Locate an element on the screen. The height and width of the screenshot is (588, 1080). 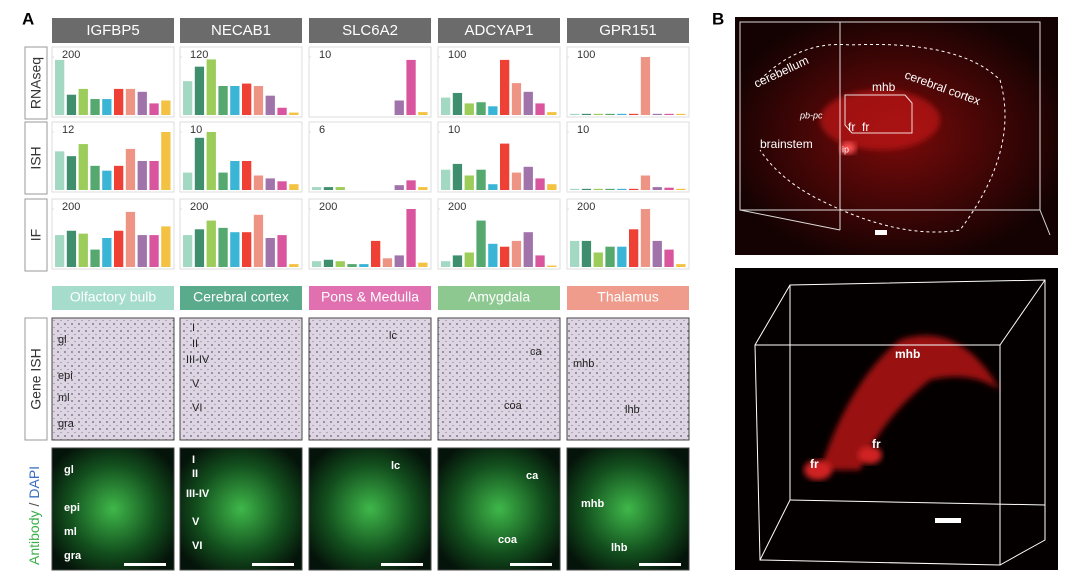
if-image is located at coordinates (370, 509).